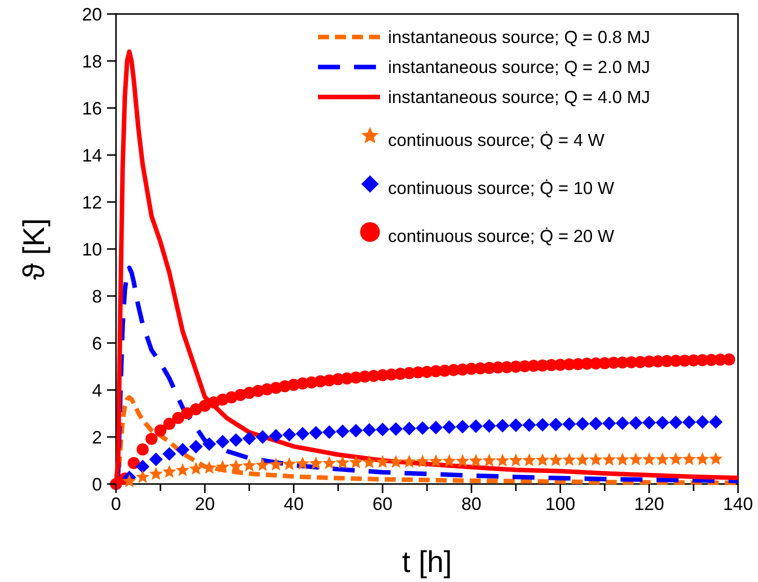  I want to click on x-tick-label: 140, so click(738, 504).